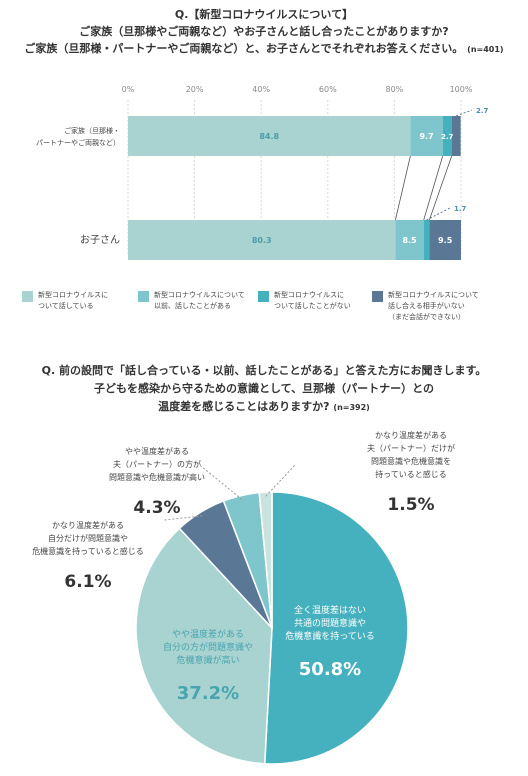 The width and height of the screenshot is (528, 776). I want to click on annotation-text: かなり温度差がある 自分だけが問題意識や 危機意識を持っていると感じる, so click(88, 538).